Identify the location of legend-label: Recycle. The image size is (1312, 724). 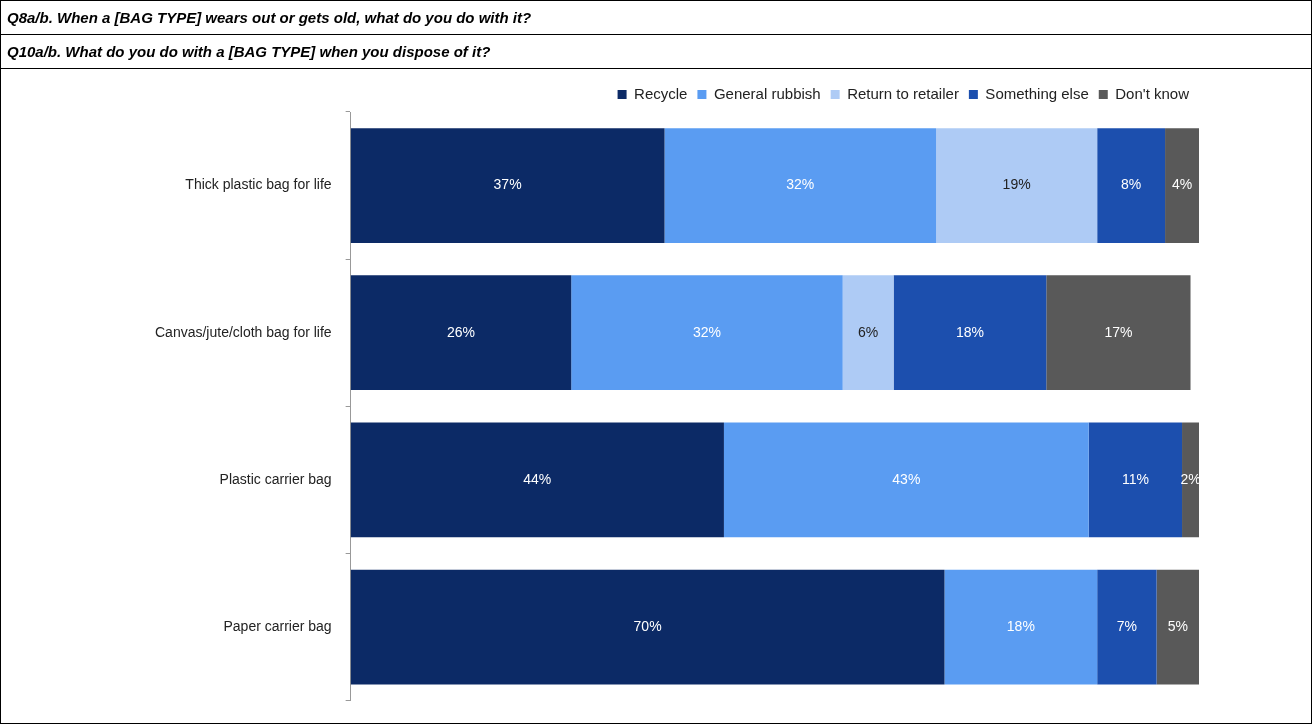
(661, 93).